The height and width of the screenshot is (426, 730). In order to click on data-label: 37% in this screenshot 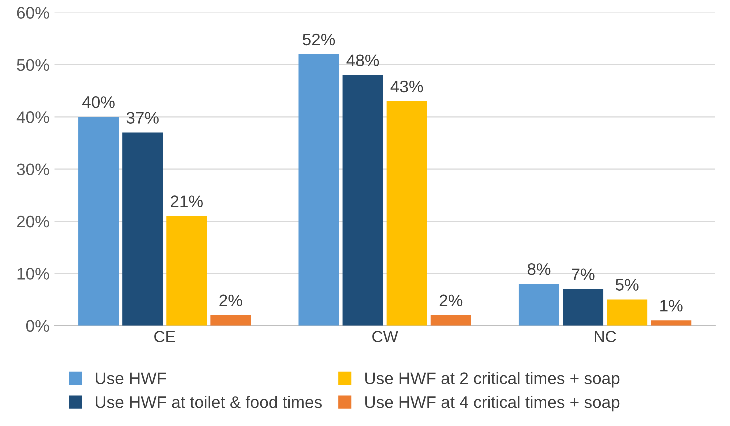, I will do `click(142, 118)`.